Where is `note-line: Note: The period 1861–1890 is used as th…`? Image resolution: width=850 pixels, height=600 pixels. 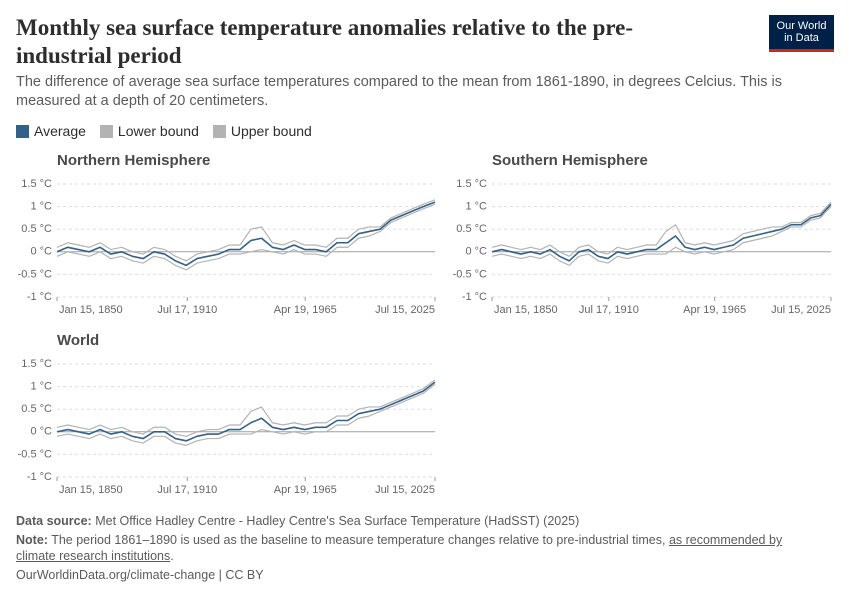
note-line: Note: The period 1861–1890 is used as th… is located at coordinates (416, 548).